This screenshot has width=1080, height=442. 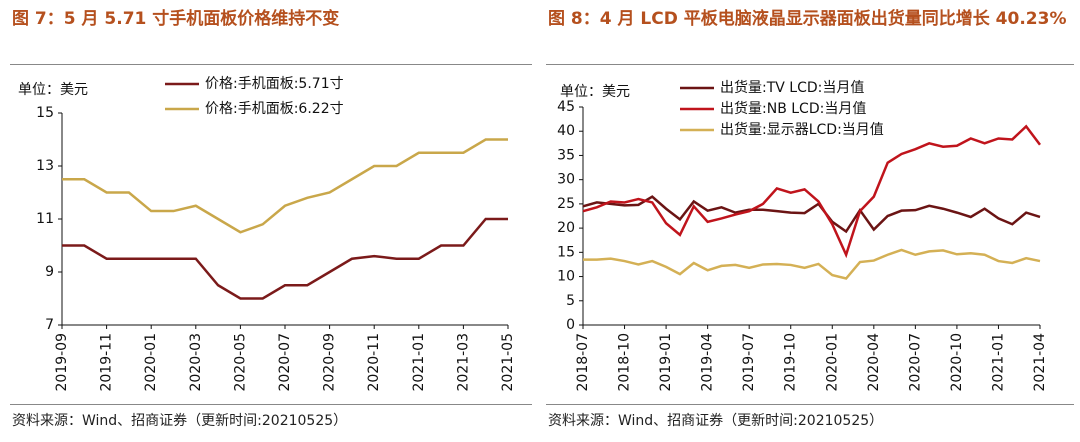 What do you see at coordinates (274, 84) in the screenshot?
I see `legend-label: 价格:手机面板:5.71寸` at bounding box center [274, 84].